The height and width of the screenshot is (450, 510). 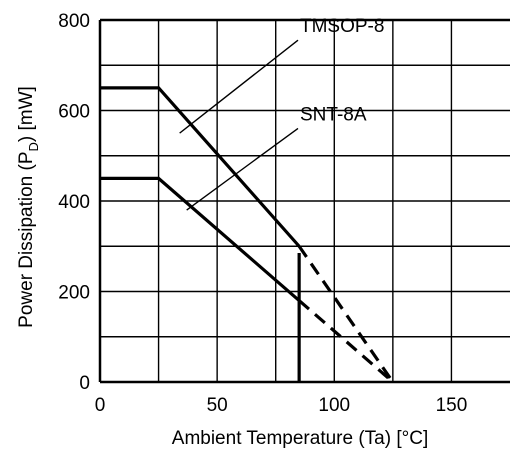 What do you see at coordinates (200, 239) in the screenshot?
I see `series-snt-8a-solid` at bounding box center [200, 239].